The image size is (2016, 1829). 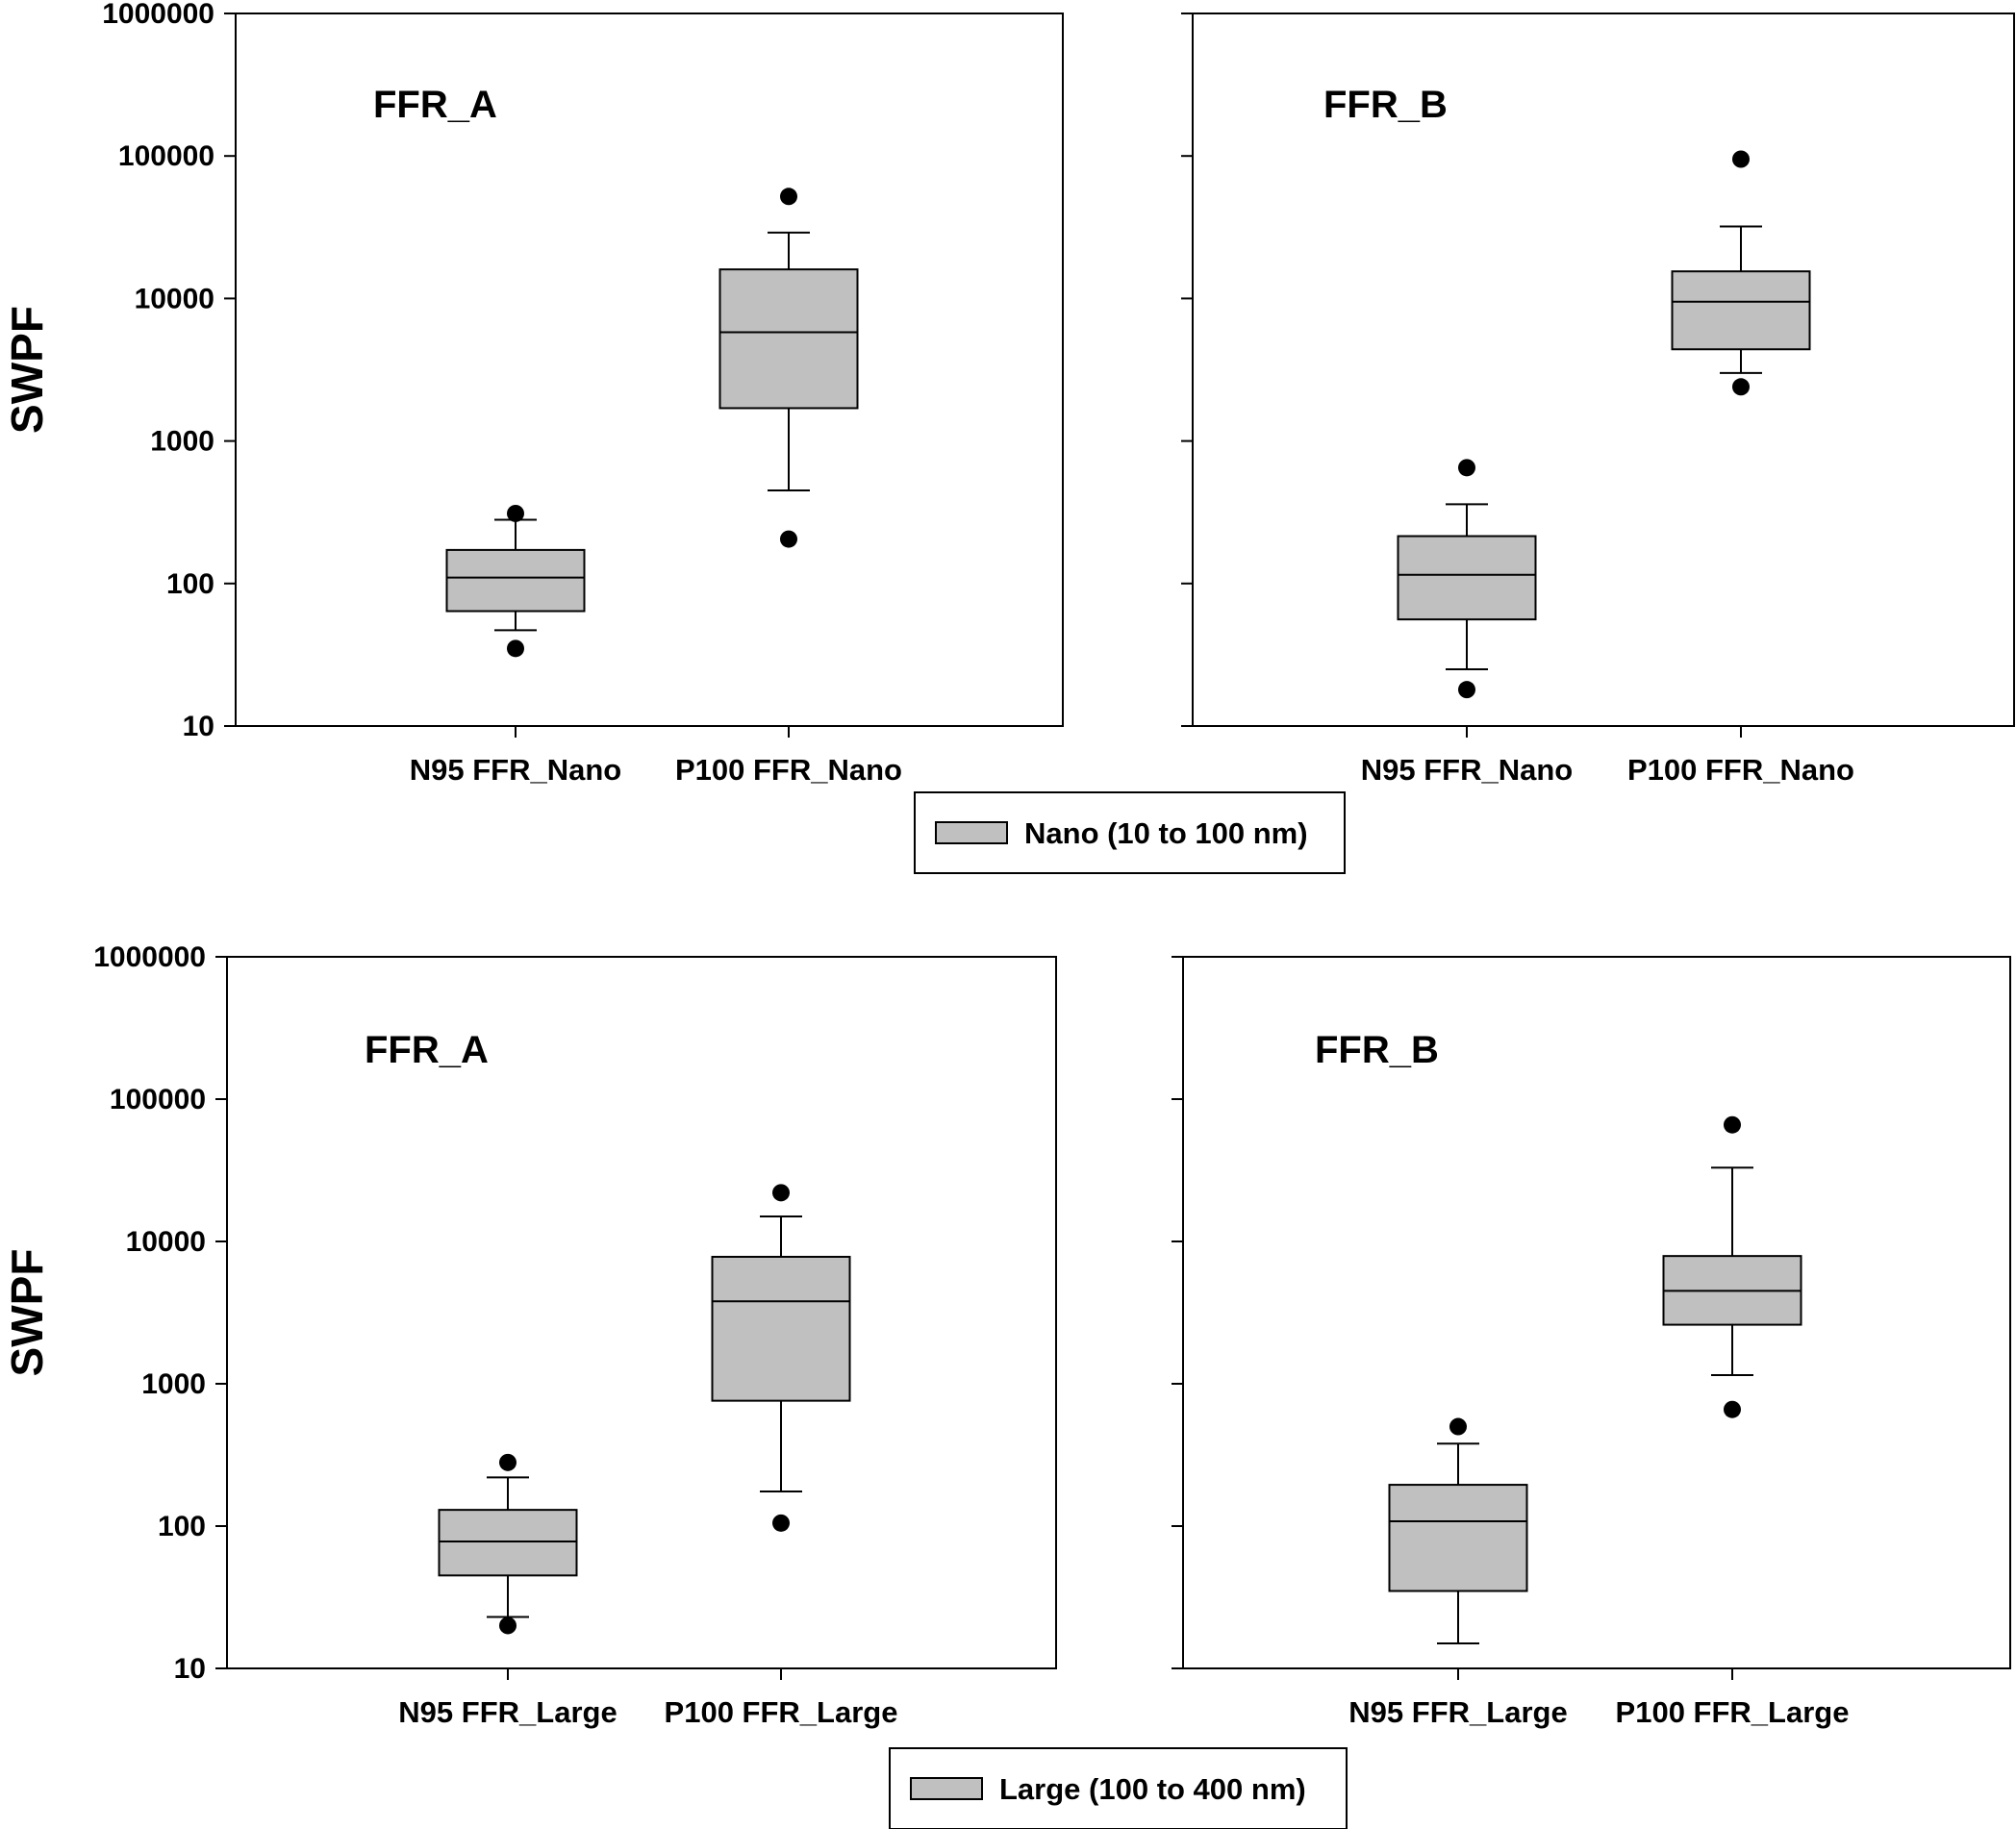 I want to click on legend-1: Nano (10 to 100 nm), so click(x=1130, y=832).